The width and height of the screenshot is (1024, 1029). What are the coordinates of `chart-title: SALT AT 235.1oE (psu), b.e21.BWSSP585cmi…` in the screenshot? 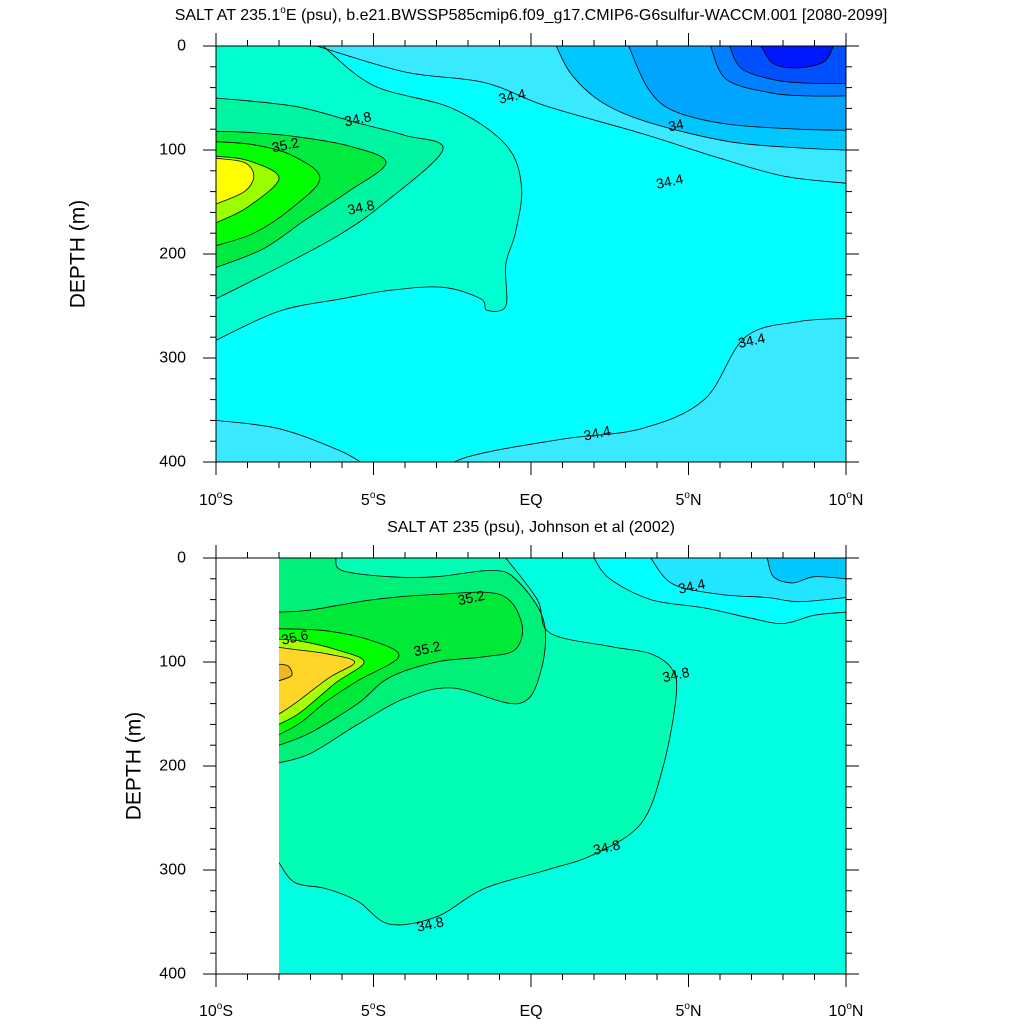 It's located at (531, 14).